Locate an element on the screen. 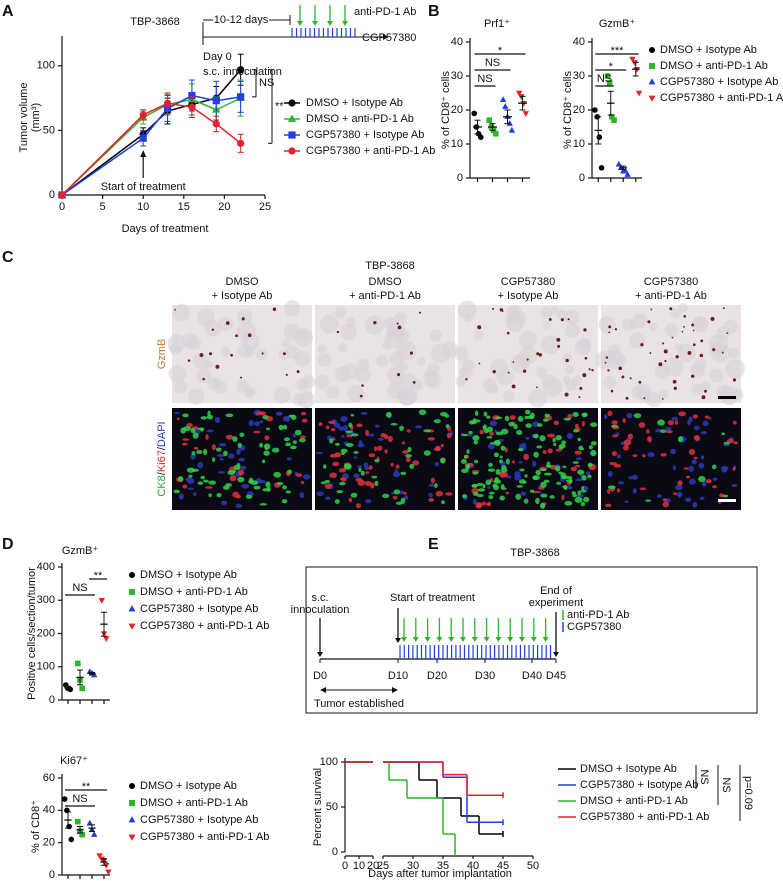 Image resolution: width=783 pixels, height=881 pixels. chart-title: GzmB⁺ is located at coordinates (80, 551).